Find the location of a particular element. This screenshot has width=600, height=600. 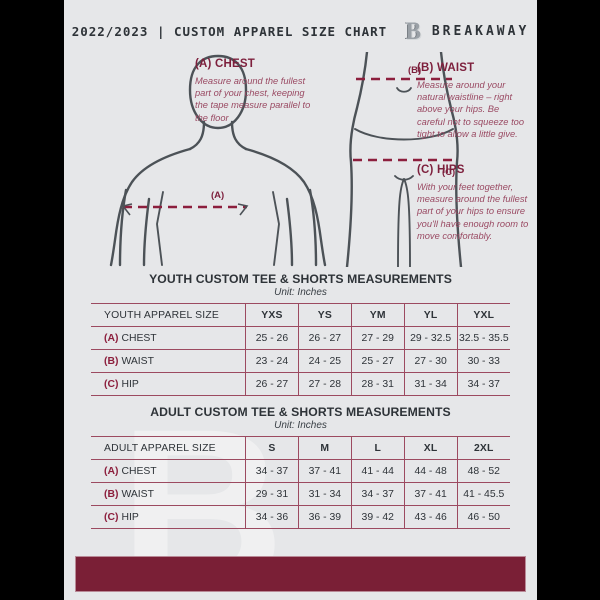

adult-row-0-marker: (A) is located at coordinates (111, 471).